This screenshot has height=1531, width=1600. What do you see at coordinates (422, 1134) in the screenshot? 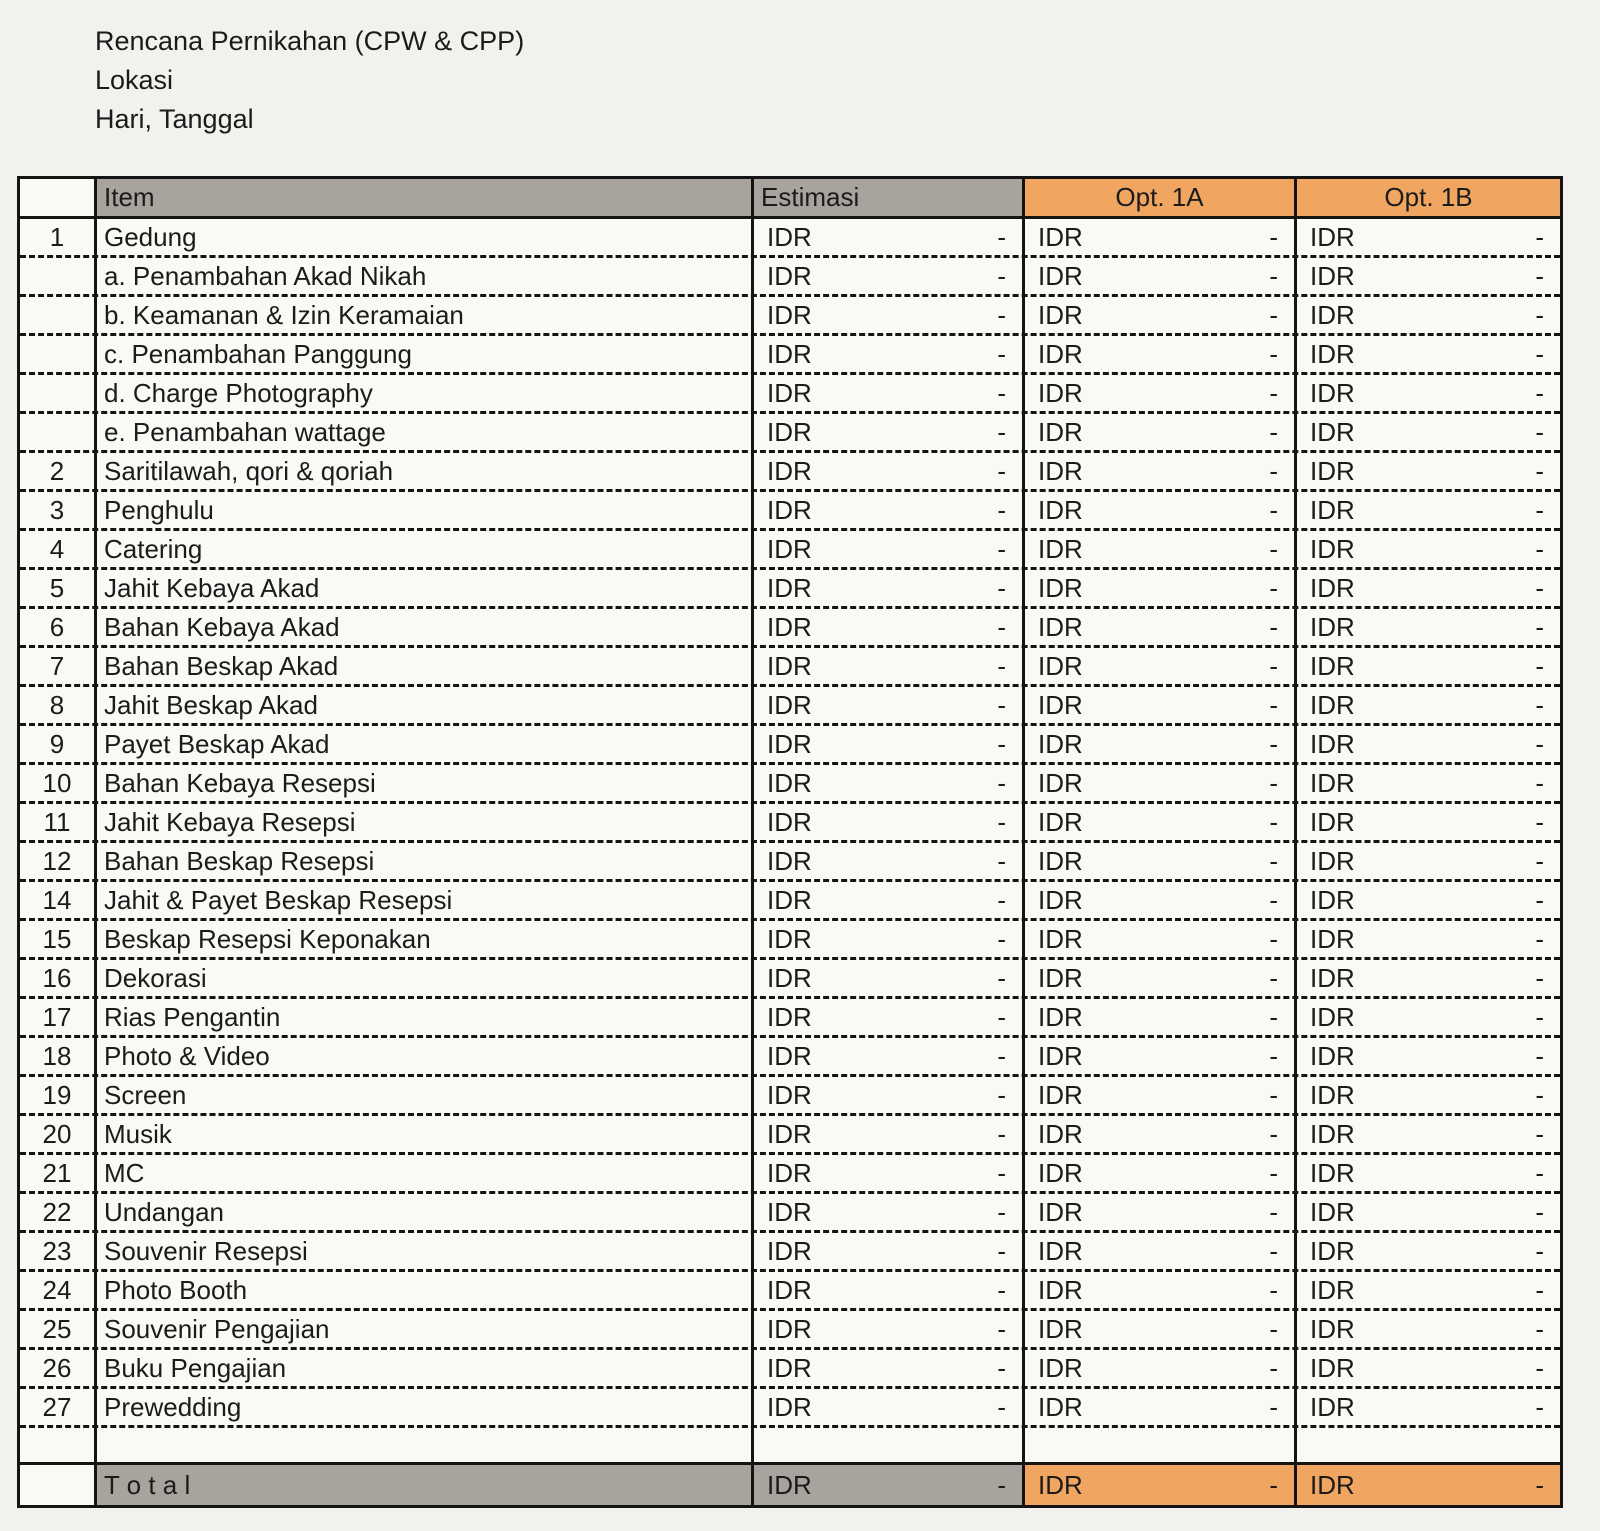
I see `item-label: Musik` at bounding box center [422, 1134].